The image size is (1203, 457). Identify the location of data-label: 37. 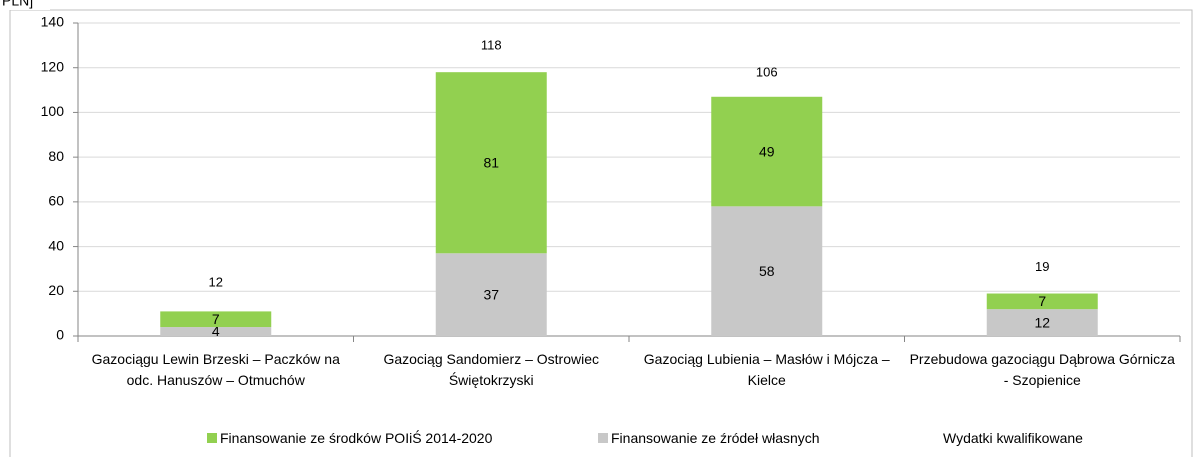
(491, 294).